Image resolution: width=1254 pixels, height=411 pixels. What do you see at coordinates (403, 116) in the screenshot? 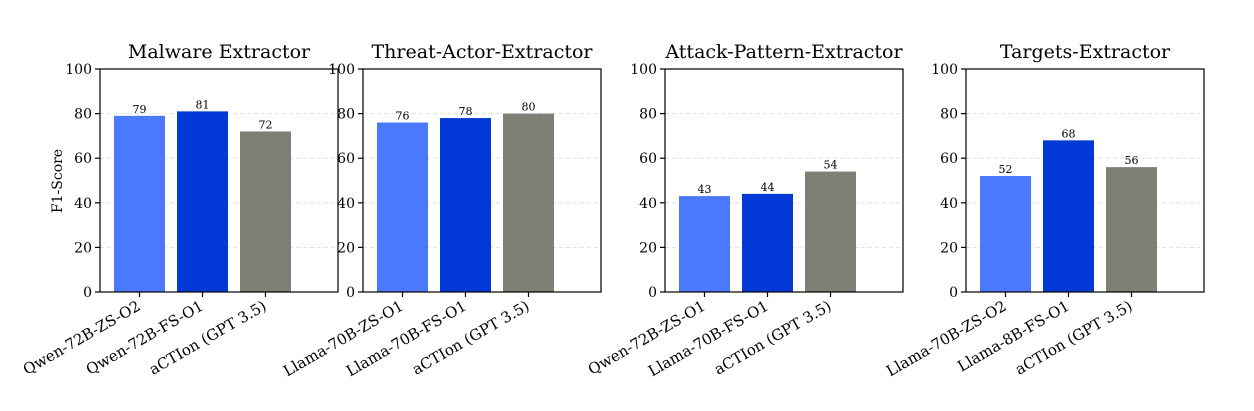
I see `bar-value-label: 76` at bounding box center [403, 116].